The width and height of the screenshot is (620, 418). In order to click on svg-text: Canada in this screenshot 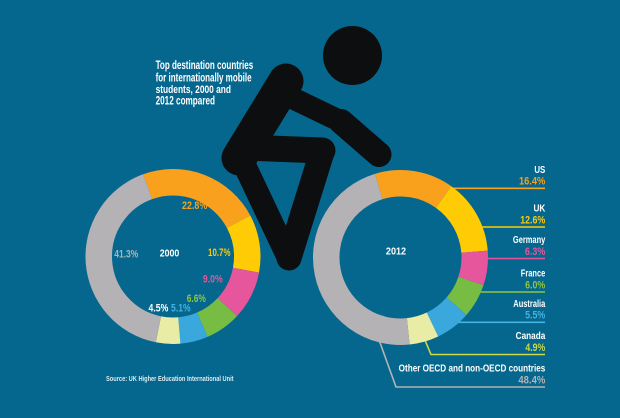, I will do `click(531, 335)`.